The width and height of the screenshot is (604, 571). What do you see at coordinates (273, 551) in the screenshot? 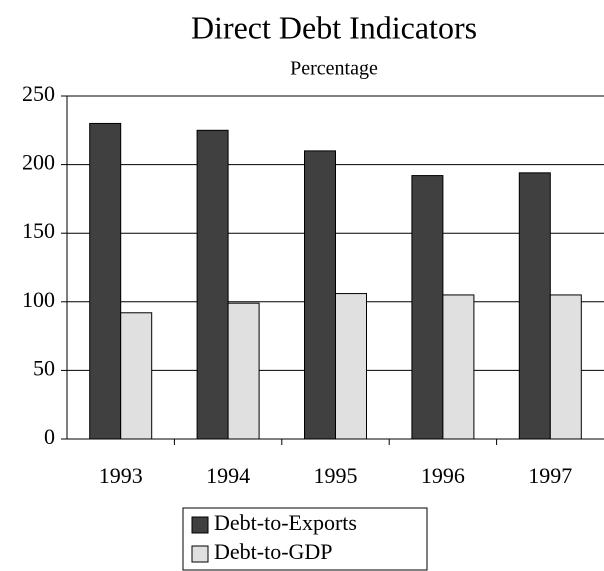
I see `legend-label: Debt-to-GDP` at bounding box center [273, 551].